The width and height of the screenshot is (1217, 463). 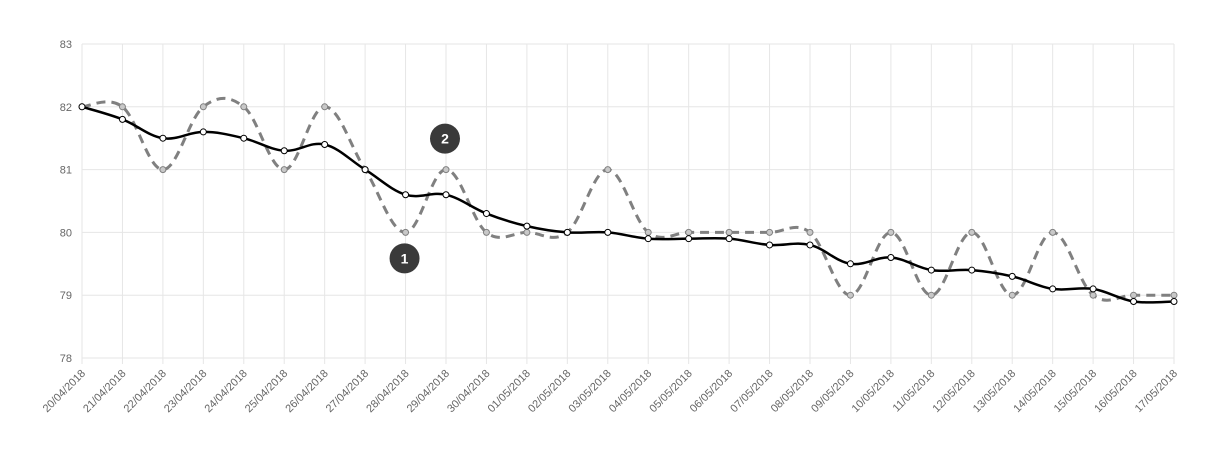 I want to click on x-tick-label: 05/05/2018, so click(x=670, y=391).